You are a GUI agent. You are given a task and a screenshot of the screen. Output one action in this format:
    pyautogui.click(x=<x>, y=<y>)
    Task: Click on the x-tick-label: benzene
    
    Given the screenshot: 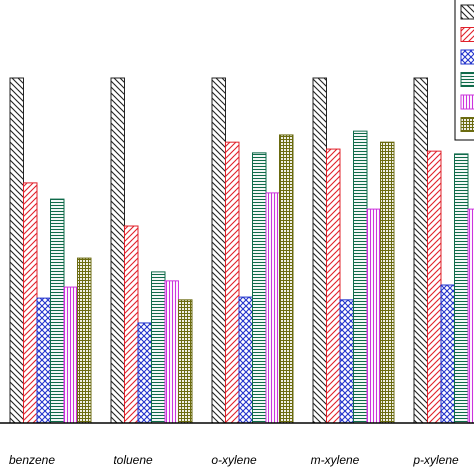 What is the action you would take?
    pyautogui.click(x=32, y=460)
    